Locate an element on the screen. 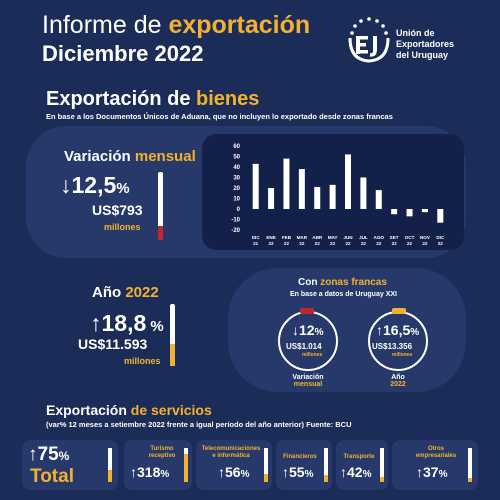 The height and width of the screenshot is (500, 500). y-tick-label: 10 is located at coordinates (236, 200).